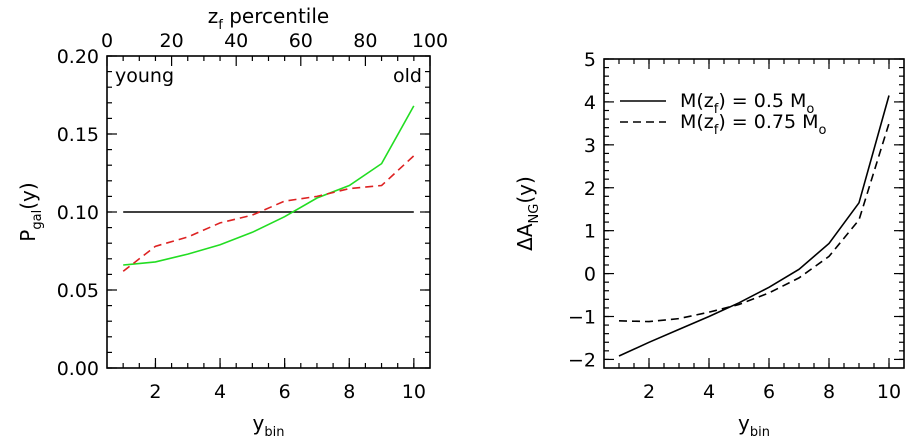 The width and height of the screenshot is (912, 441). Describe the element at coordinates (220, 25) in the screenshot. I see `top-axis-label-sub: f` at that location.